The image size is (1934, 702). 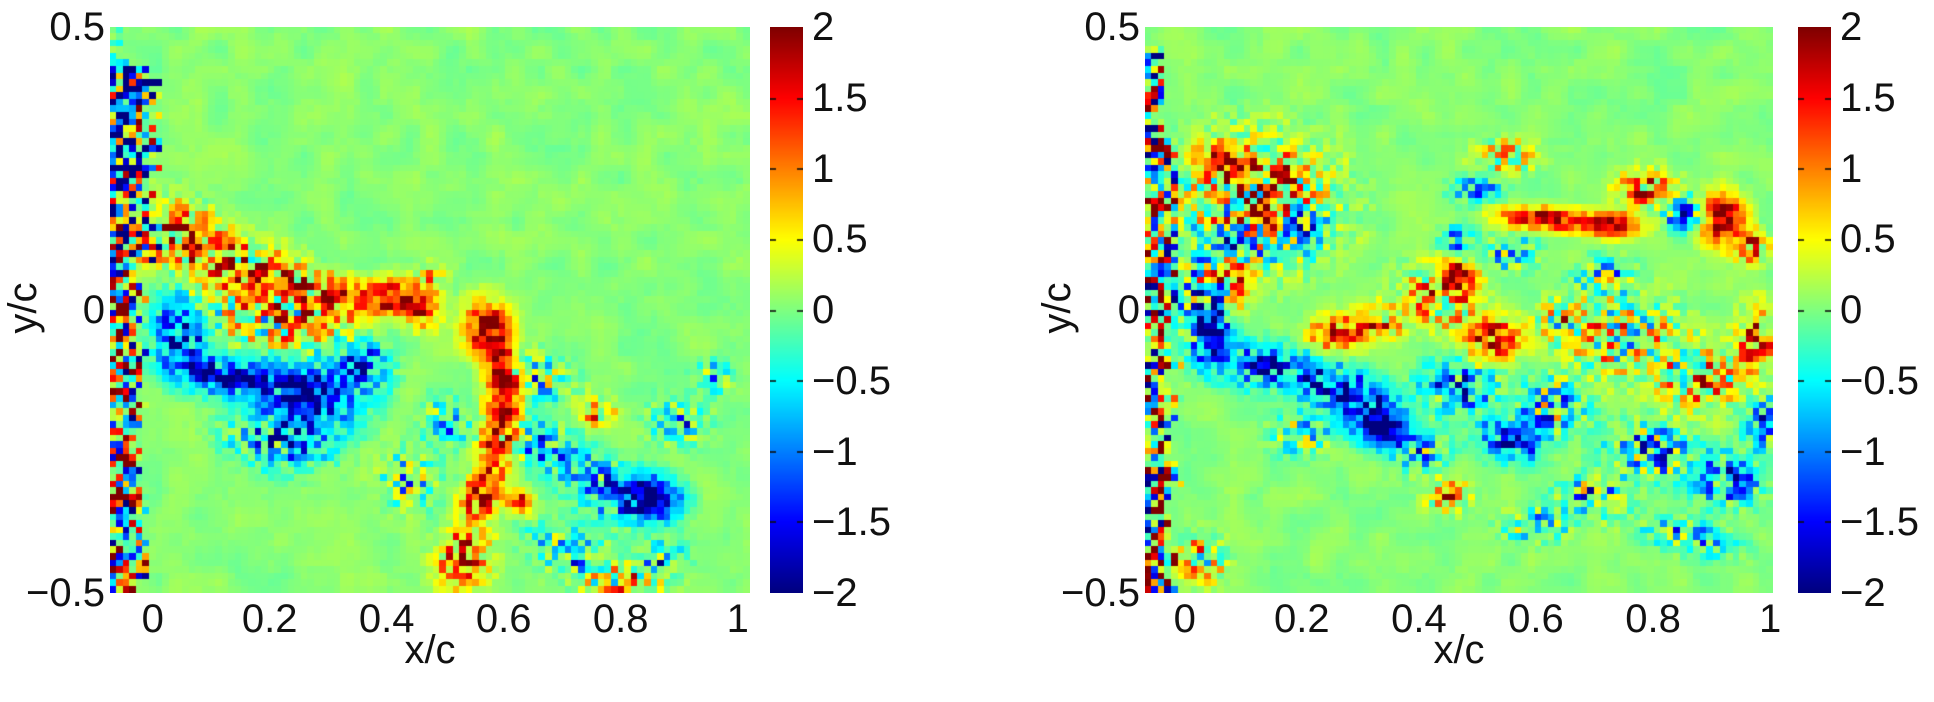 I want to click on left-colorbar, so click(x=786, y=310).